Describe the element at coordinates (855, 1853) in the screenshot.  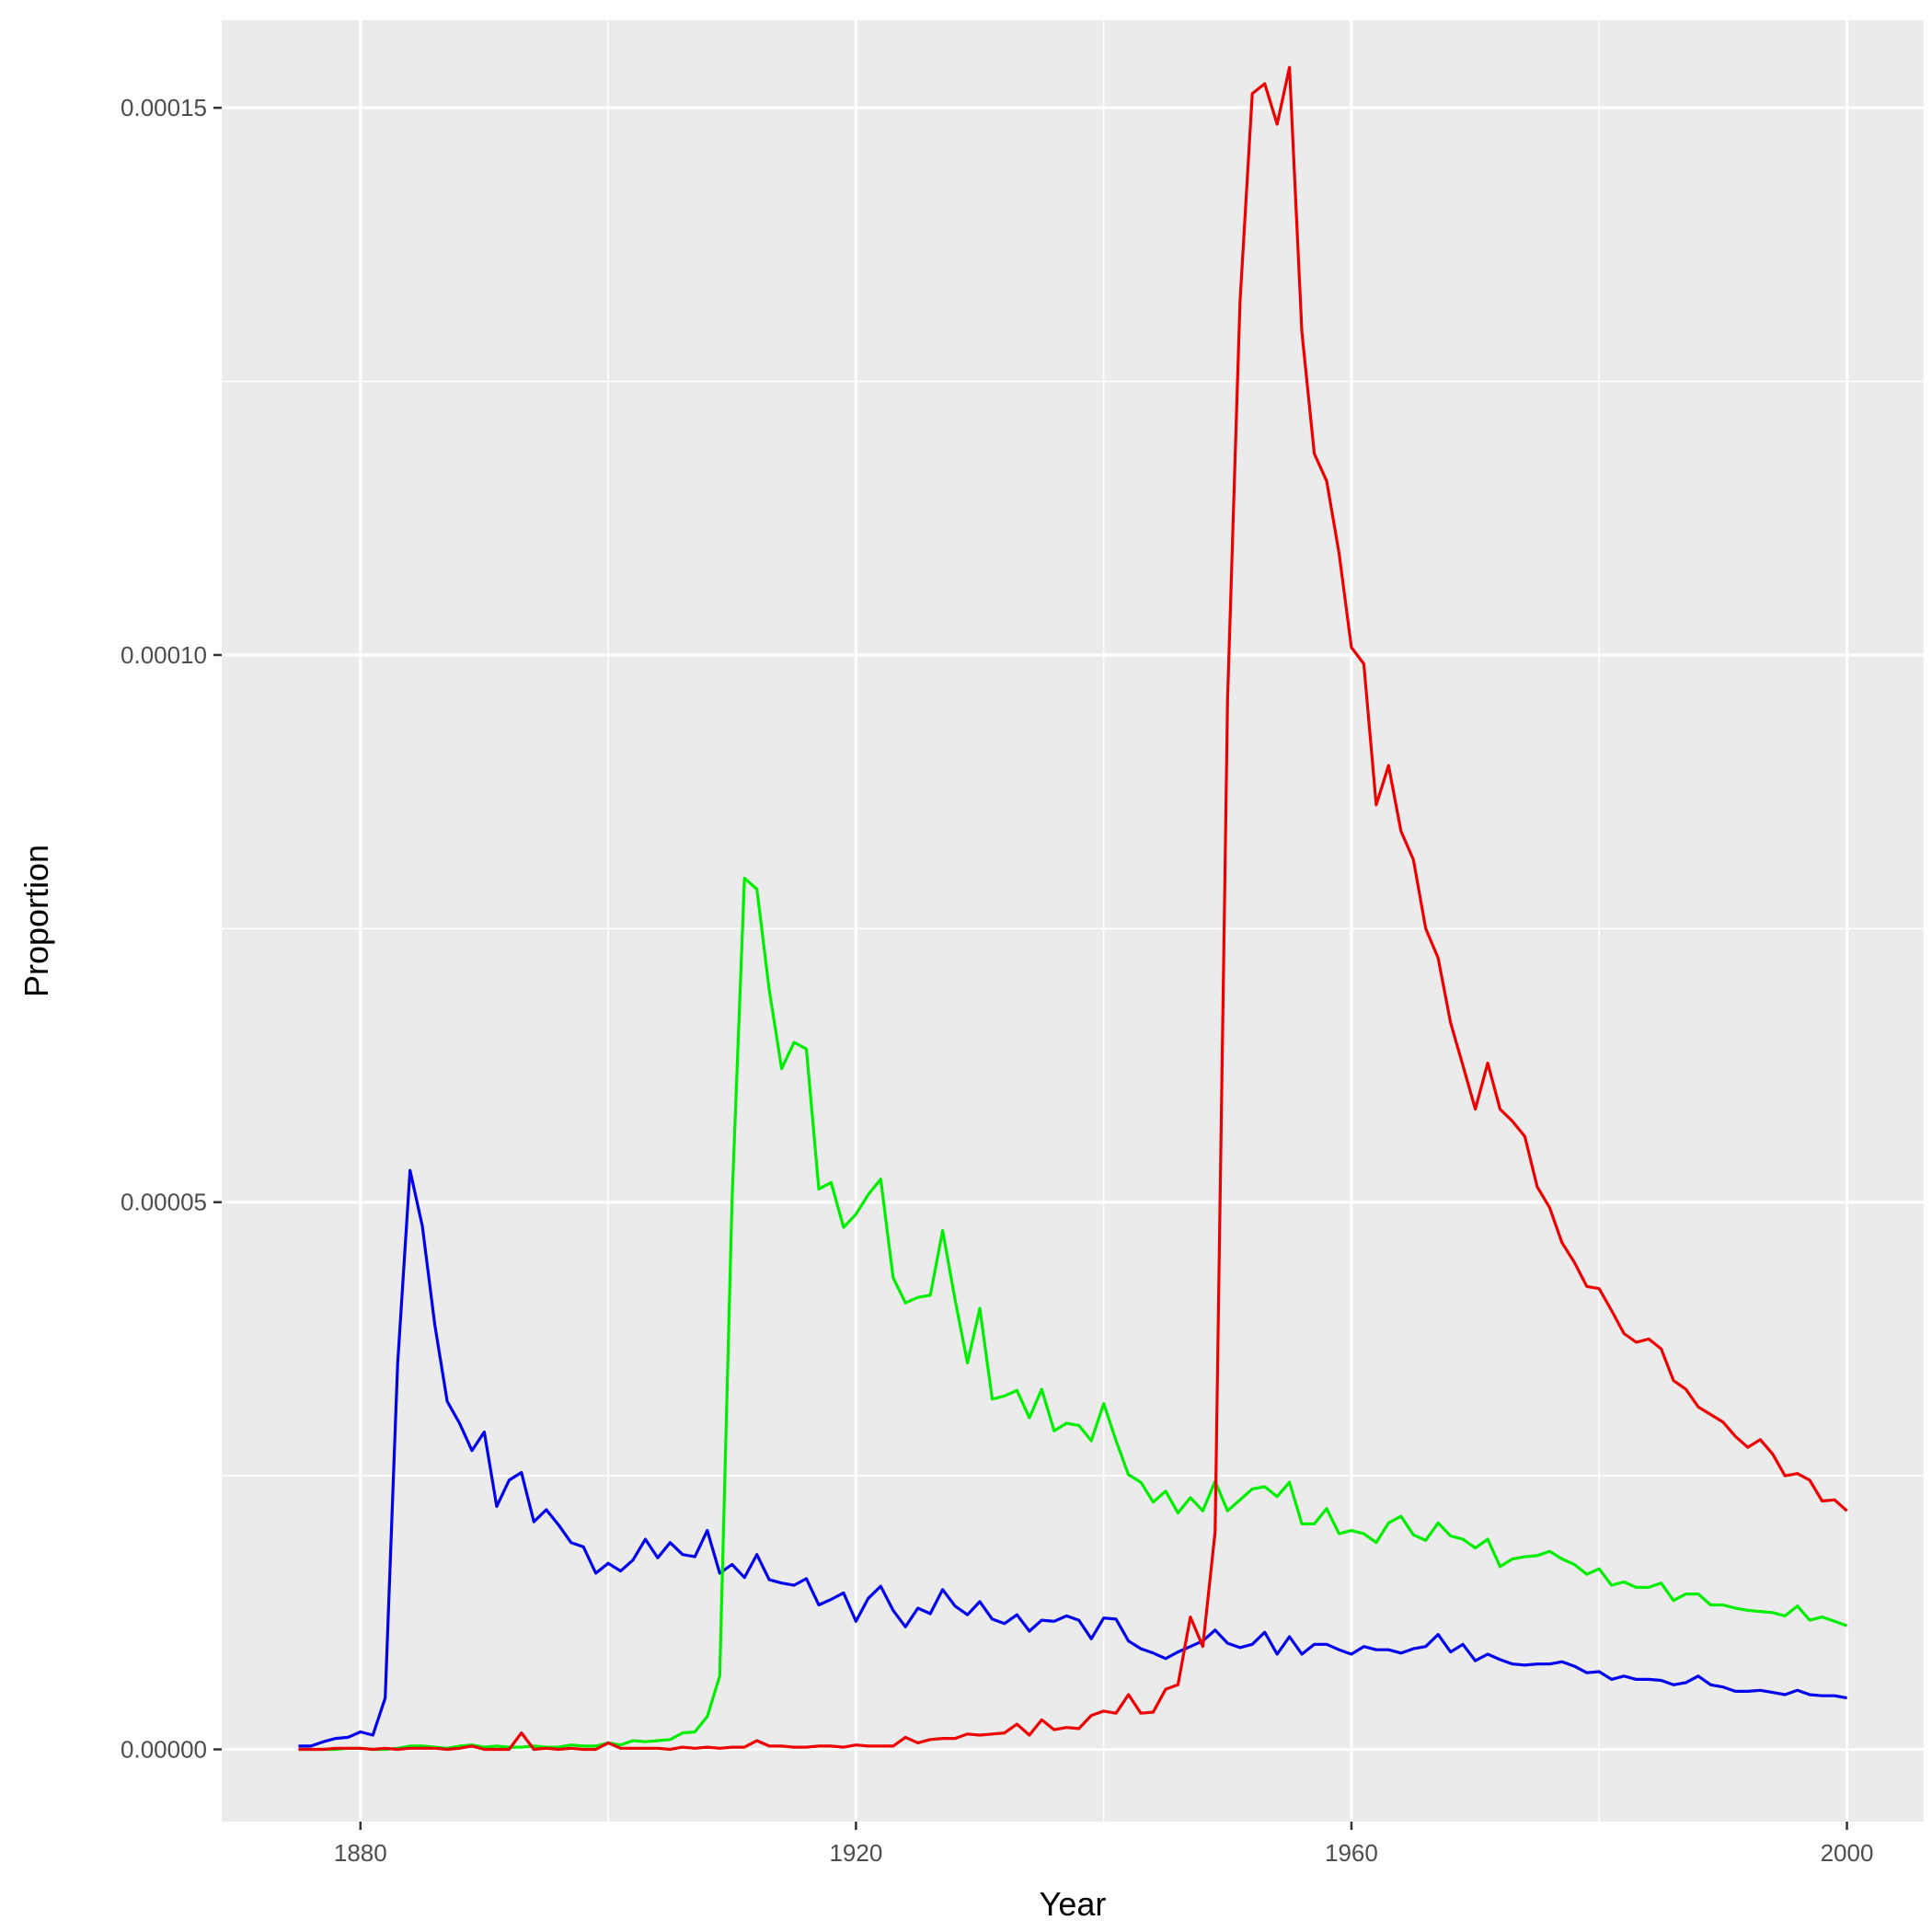
I see `x-tick-label: 1920` at that location.